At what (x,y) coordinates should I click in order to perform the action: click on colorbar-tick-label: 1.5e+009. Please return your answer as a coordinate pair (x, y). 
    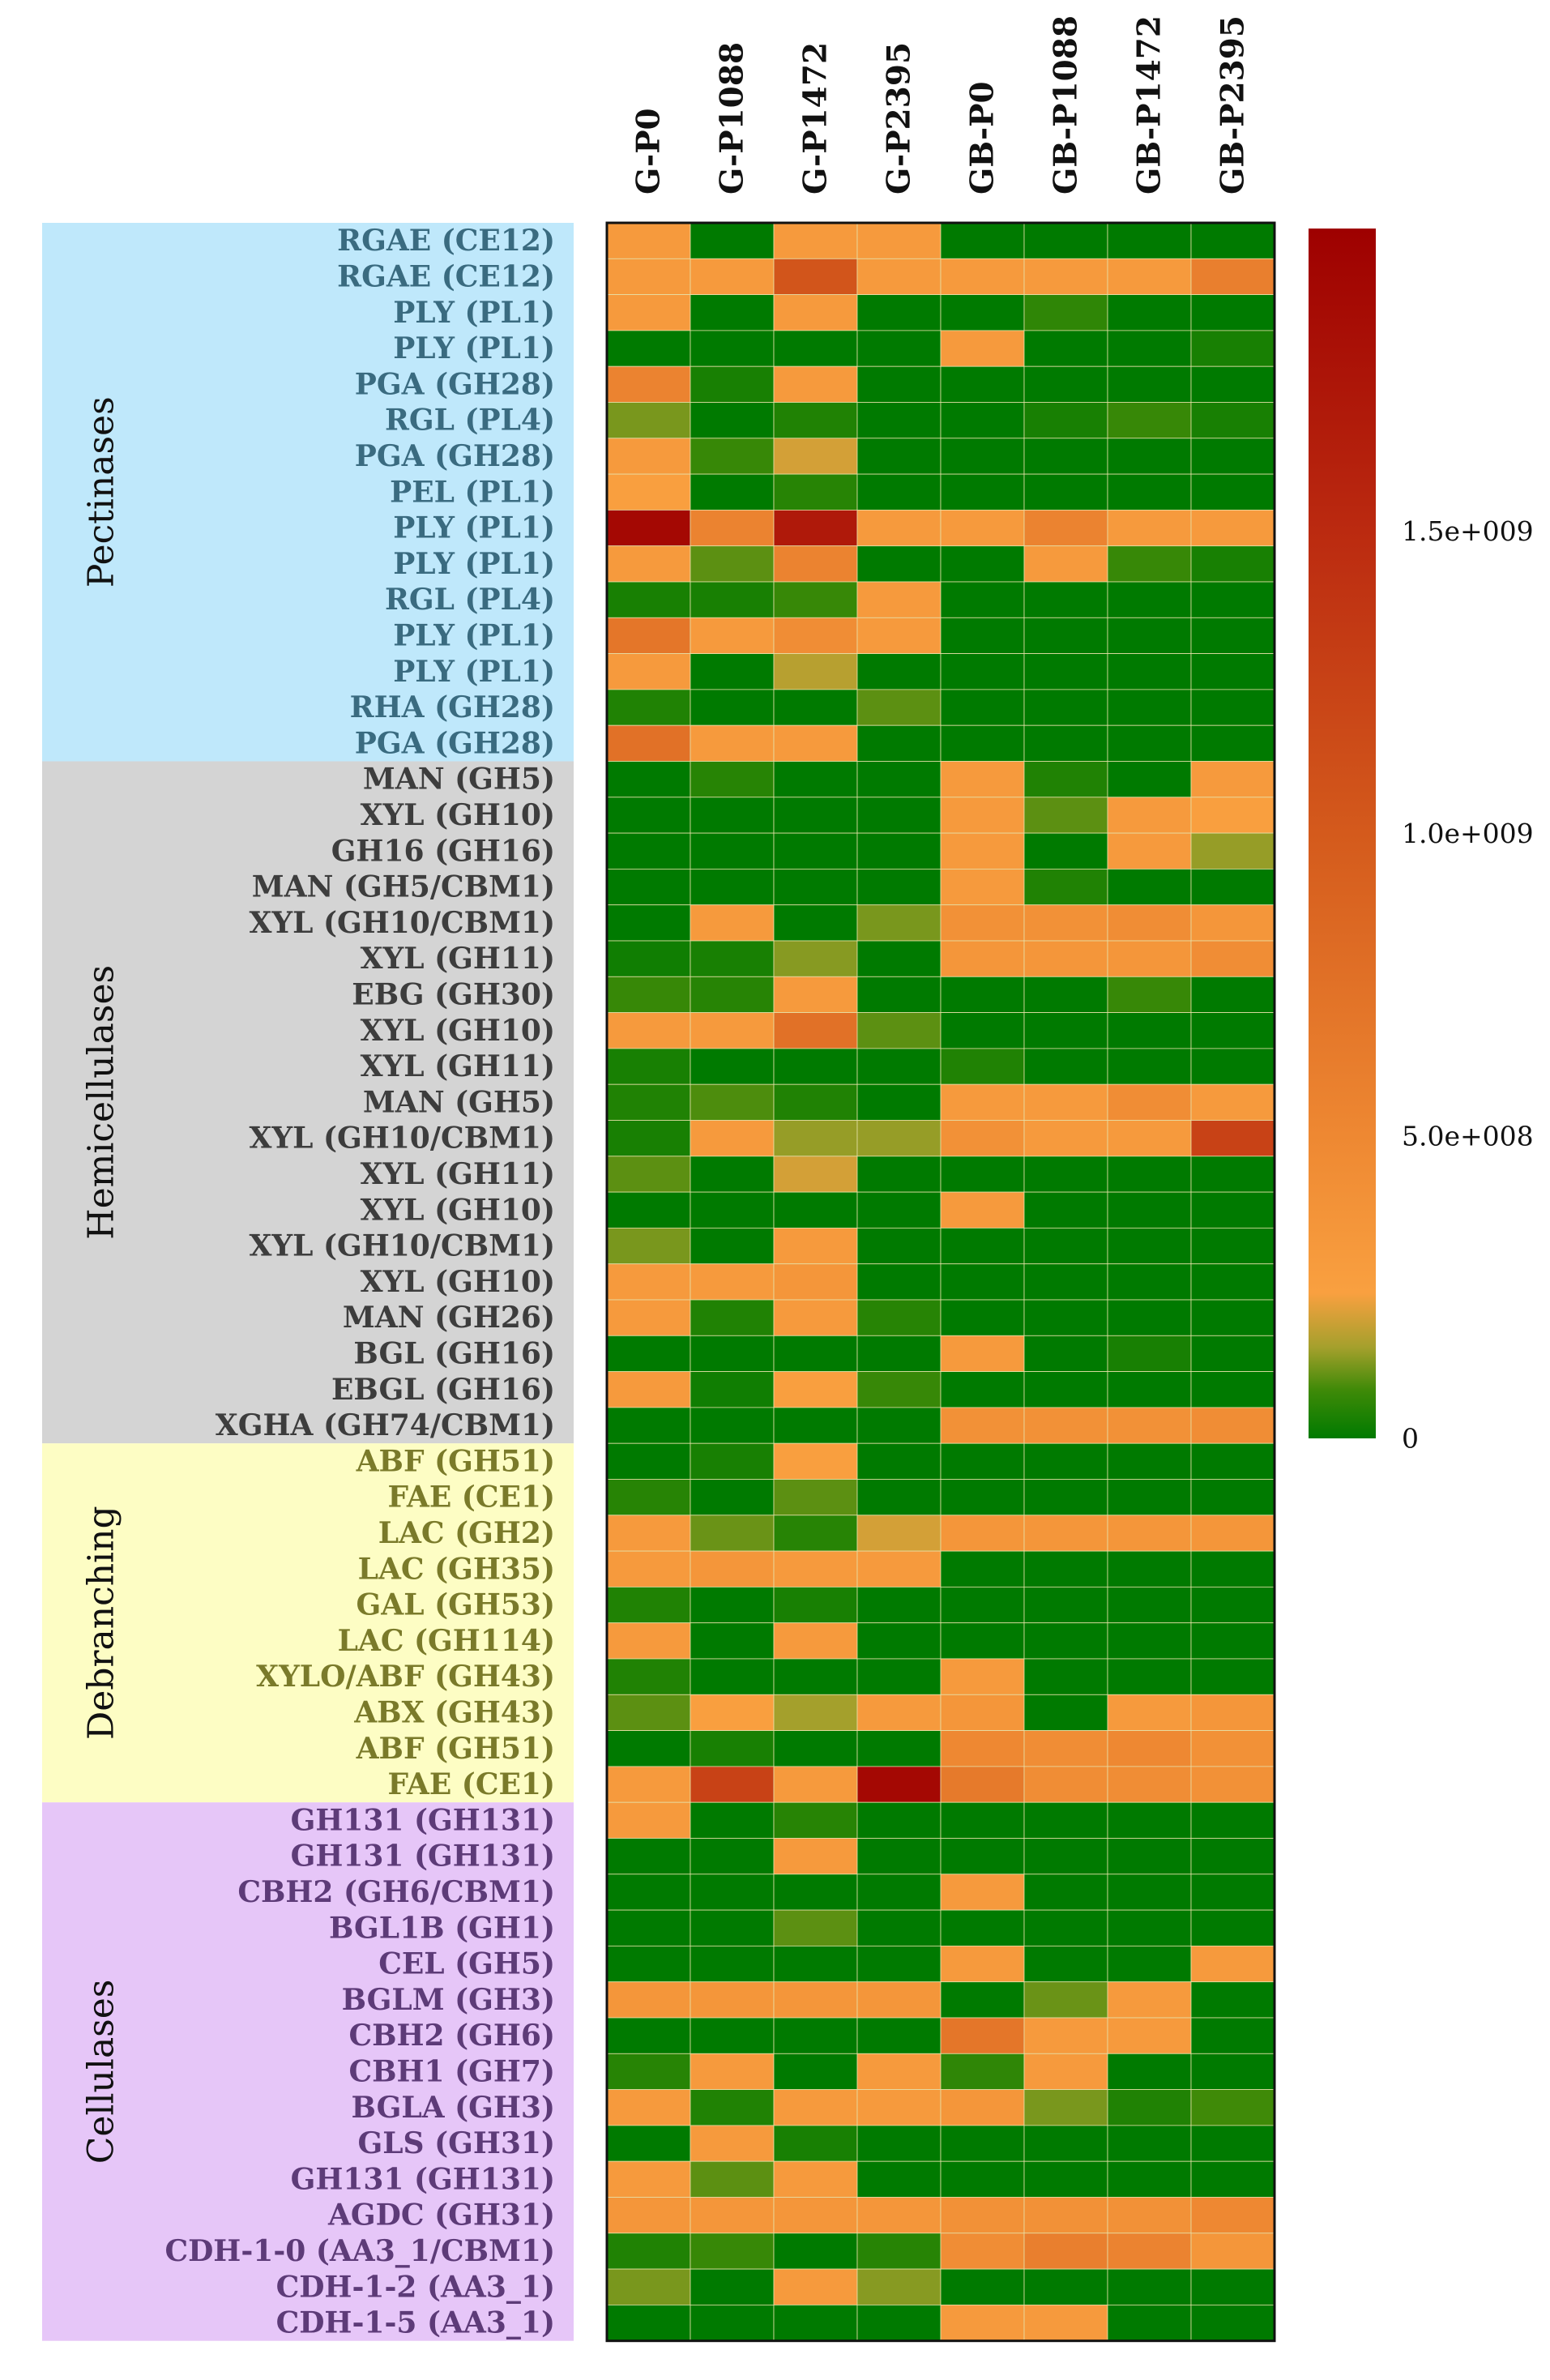
    Looking at the image, I should click on (1468, 531).